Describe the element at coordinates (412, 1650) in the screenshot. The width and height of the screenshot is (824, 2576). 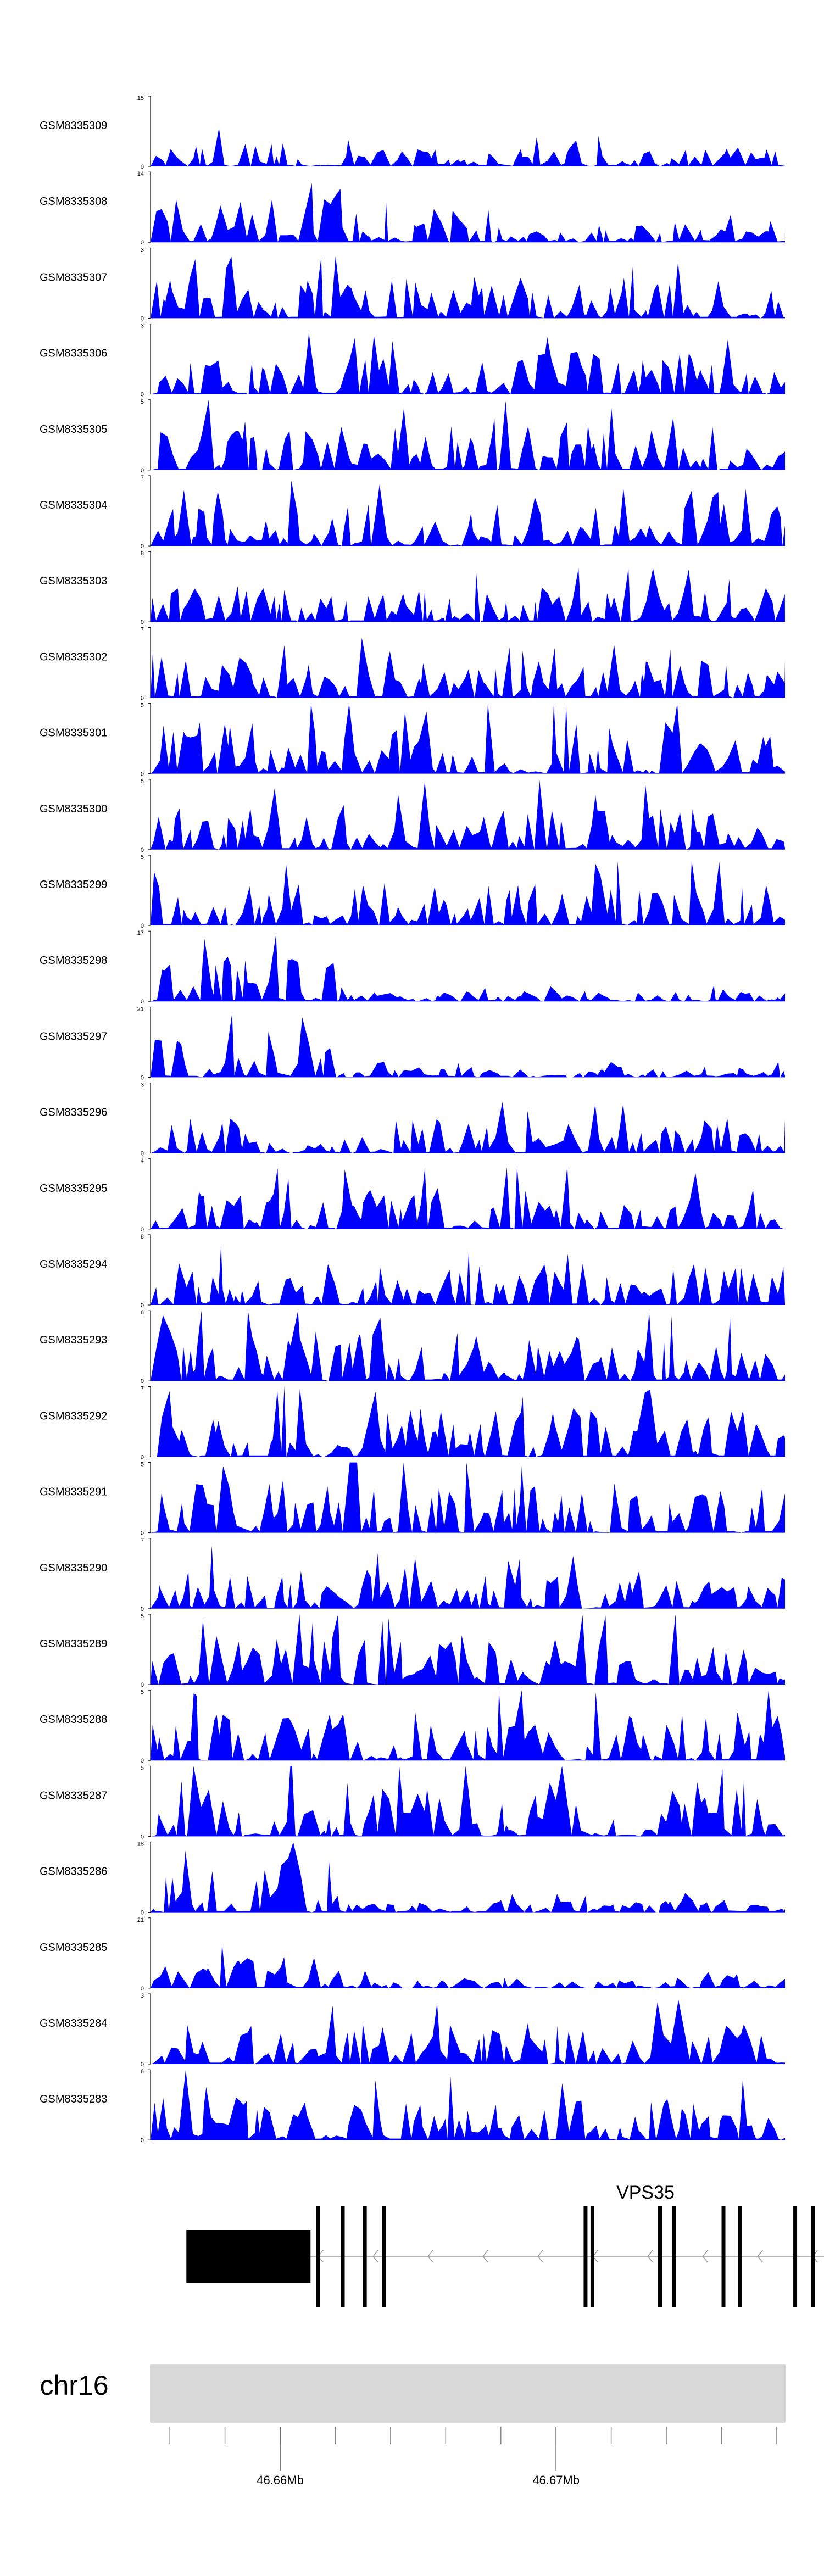
I see `coverage-track-GSM8335289: GSM8335289 5 0` at that location.